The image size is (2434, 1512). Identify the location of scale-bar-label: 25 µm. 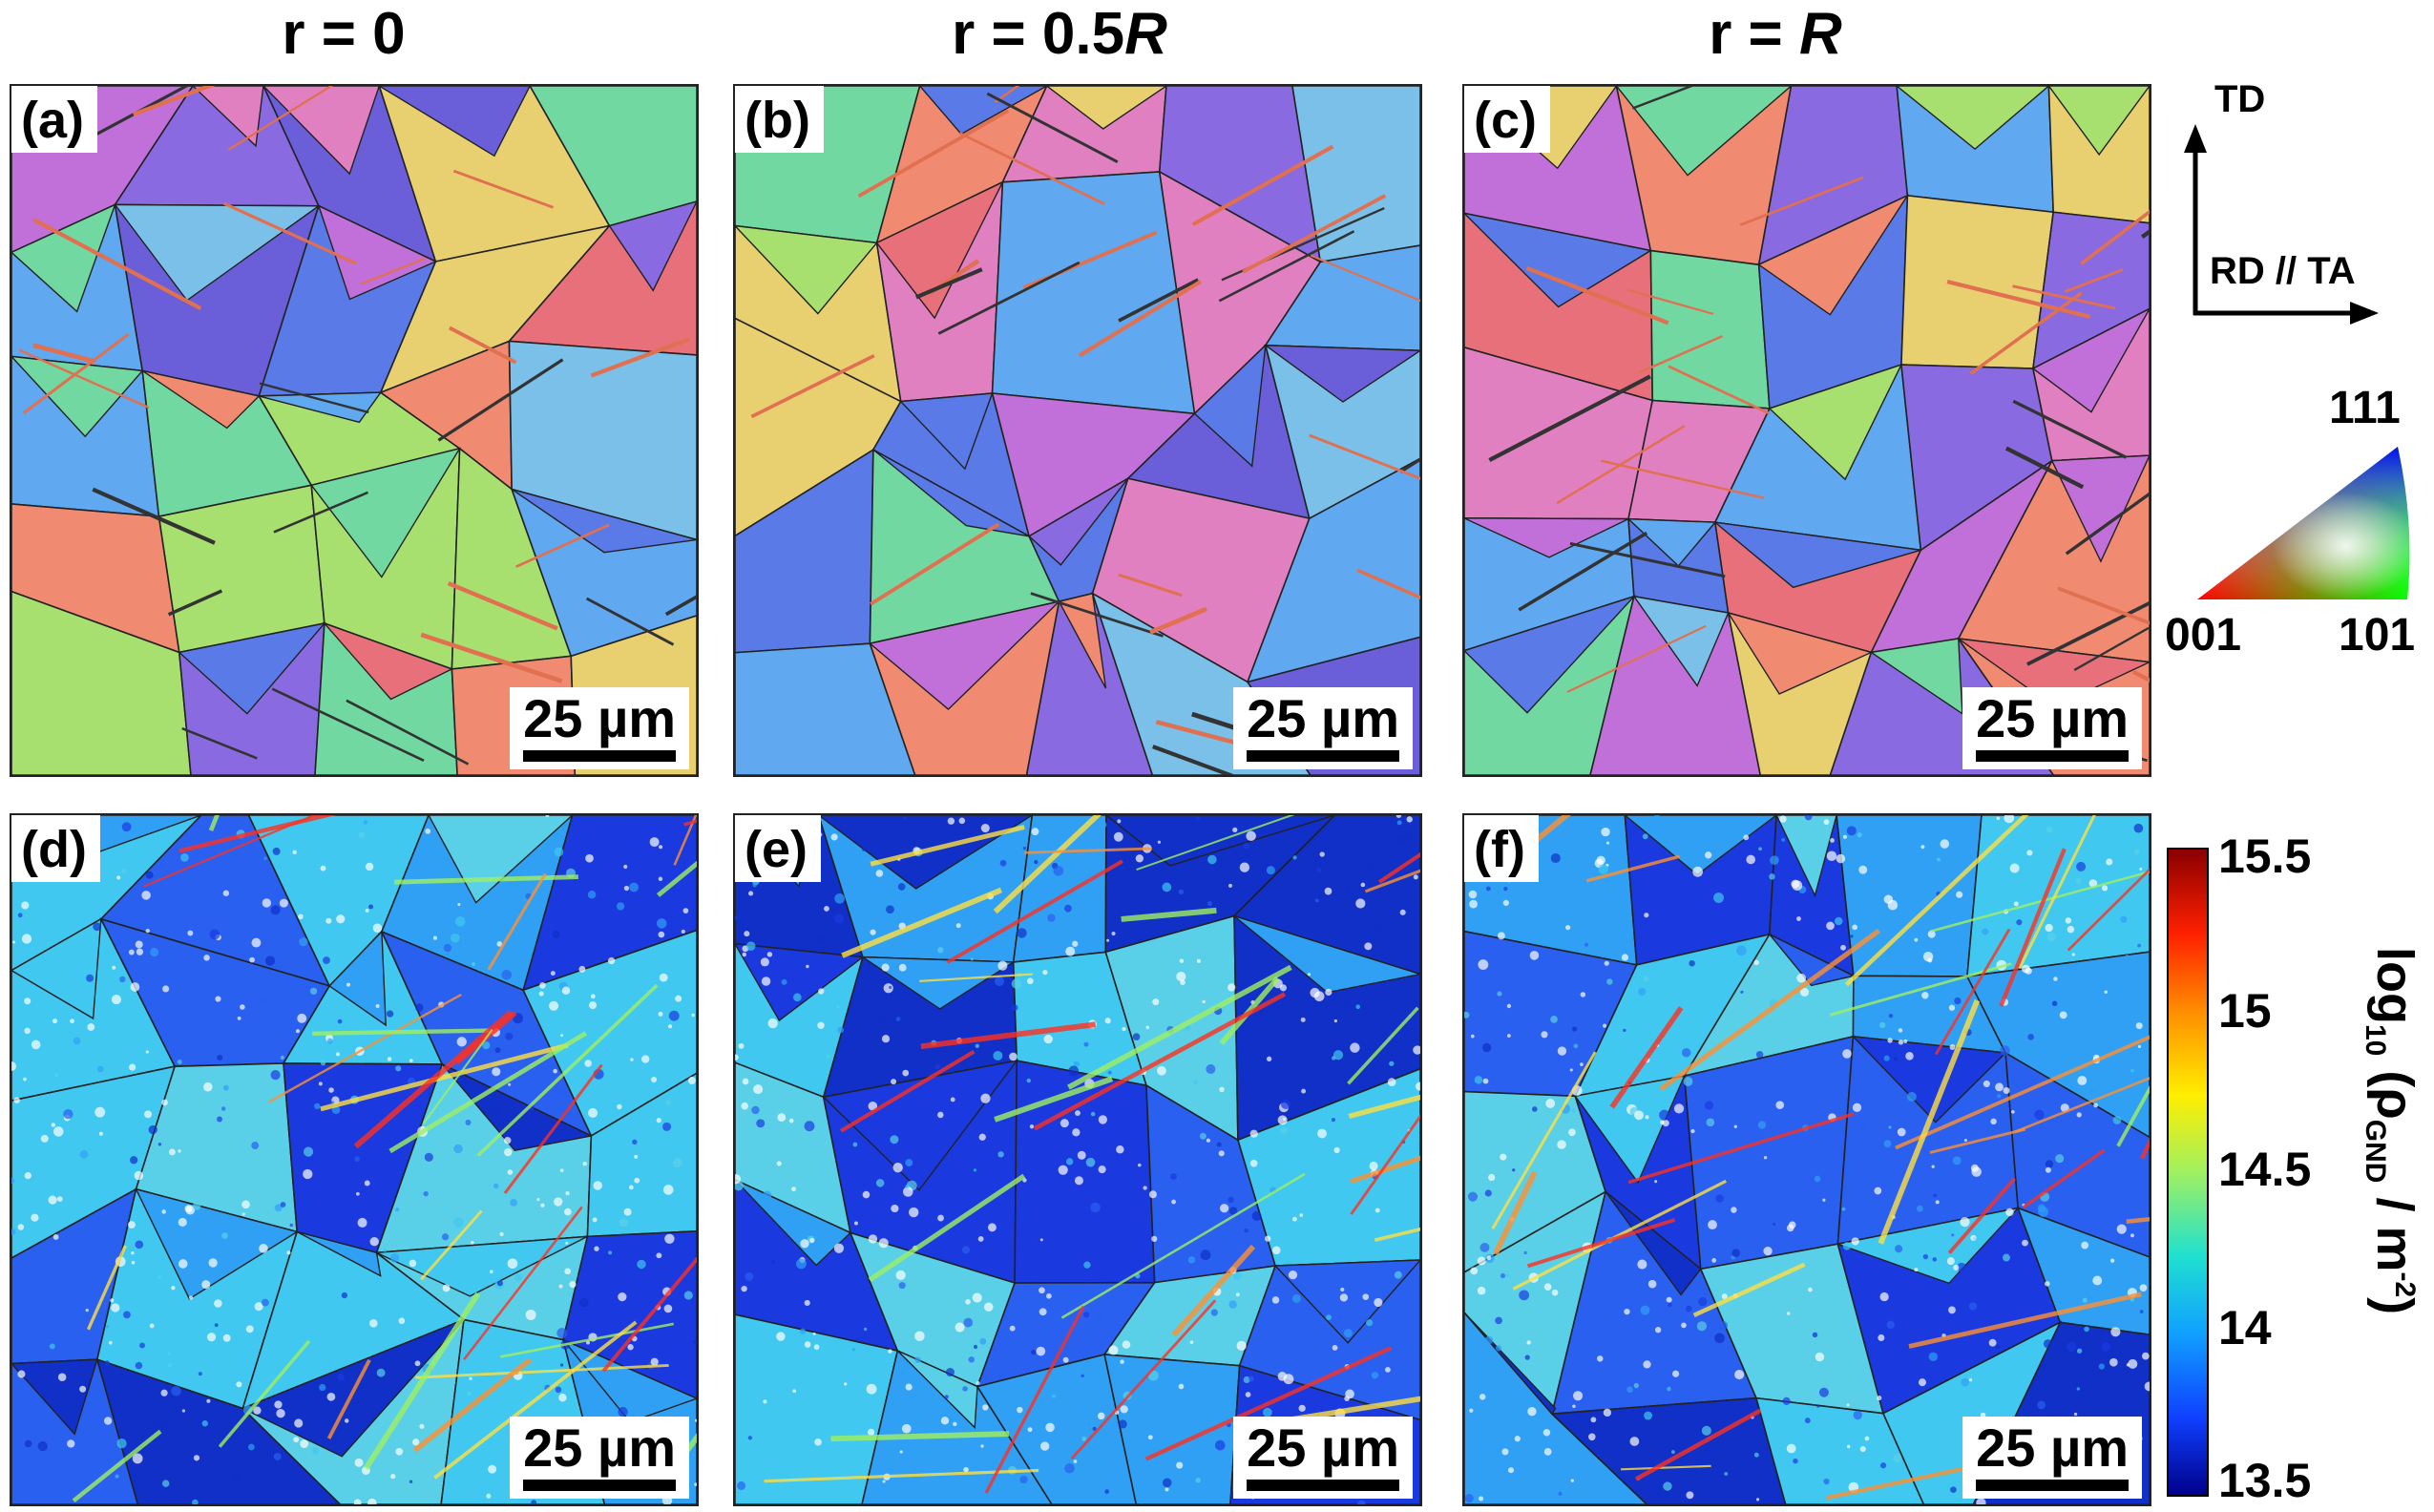
(2052, 1448).